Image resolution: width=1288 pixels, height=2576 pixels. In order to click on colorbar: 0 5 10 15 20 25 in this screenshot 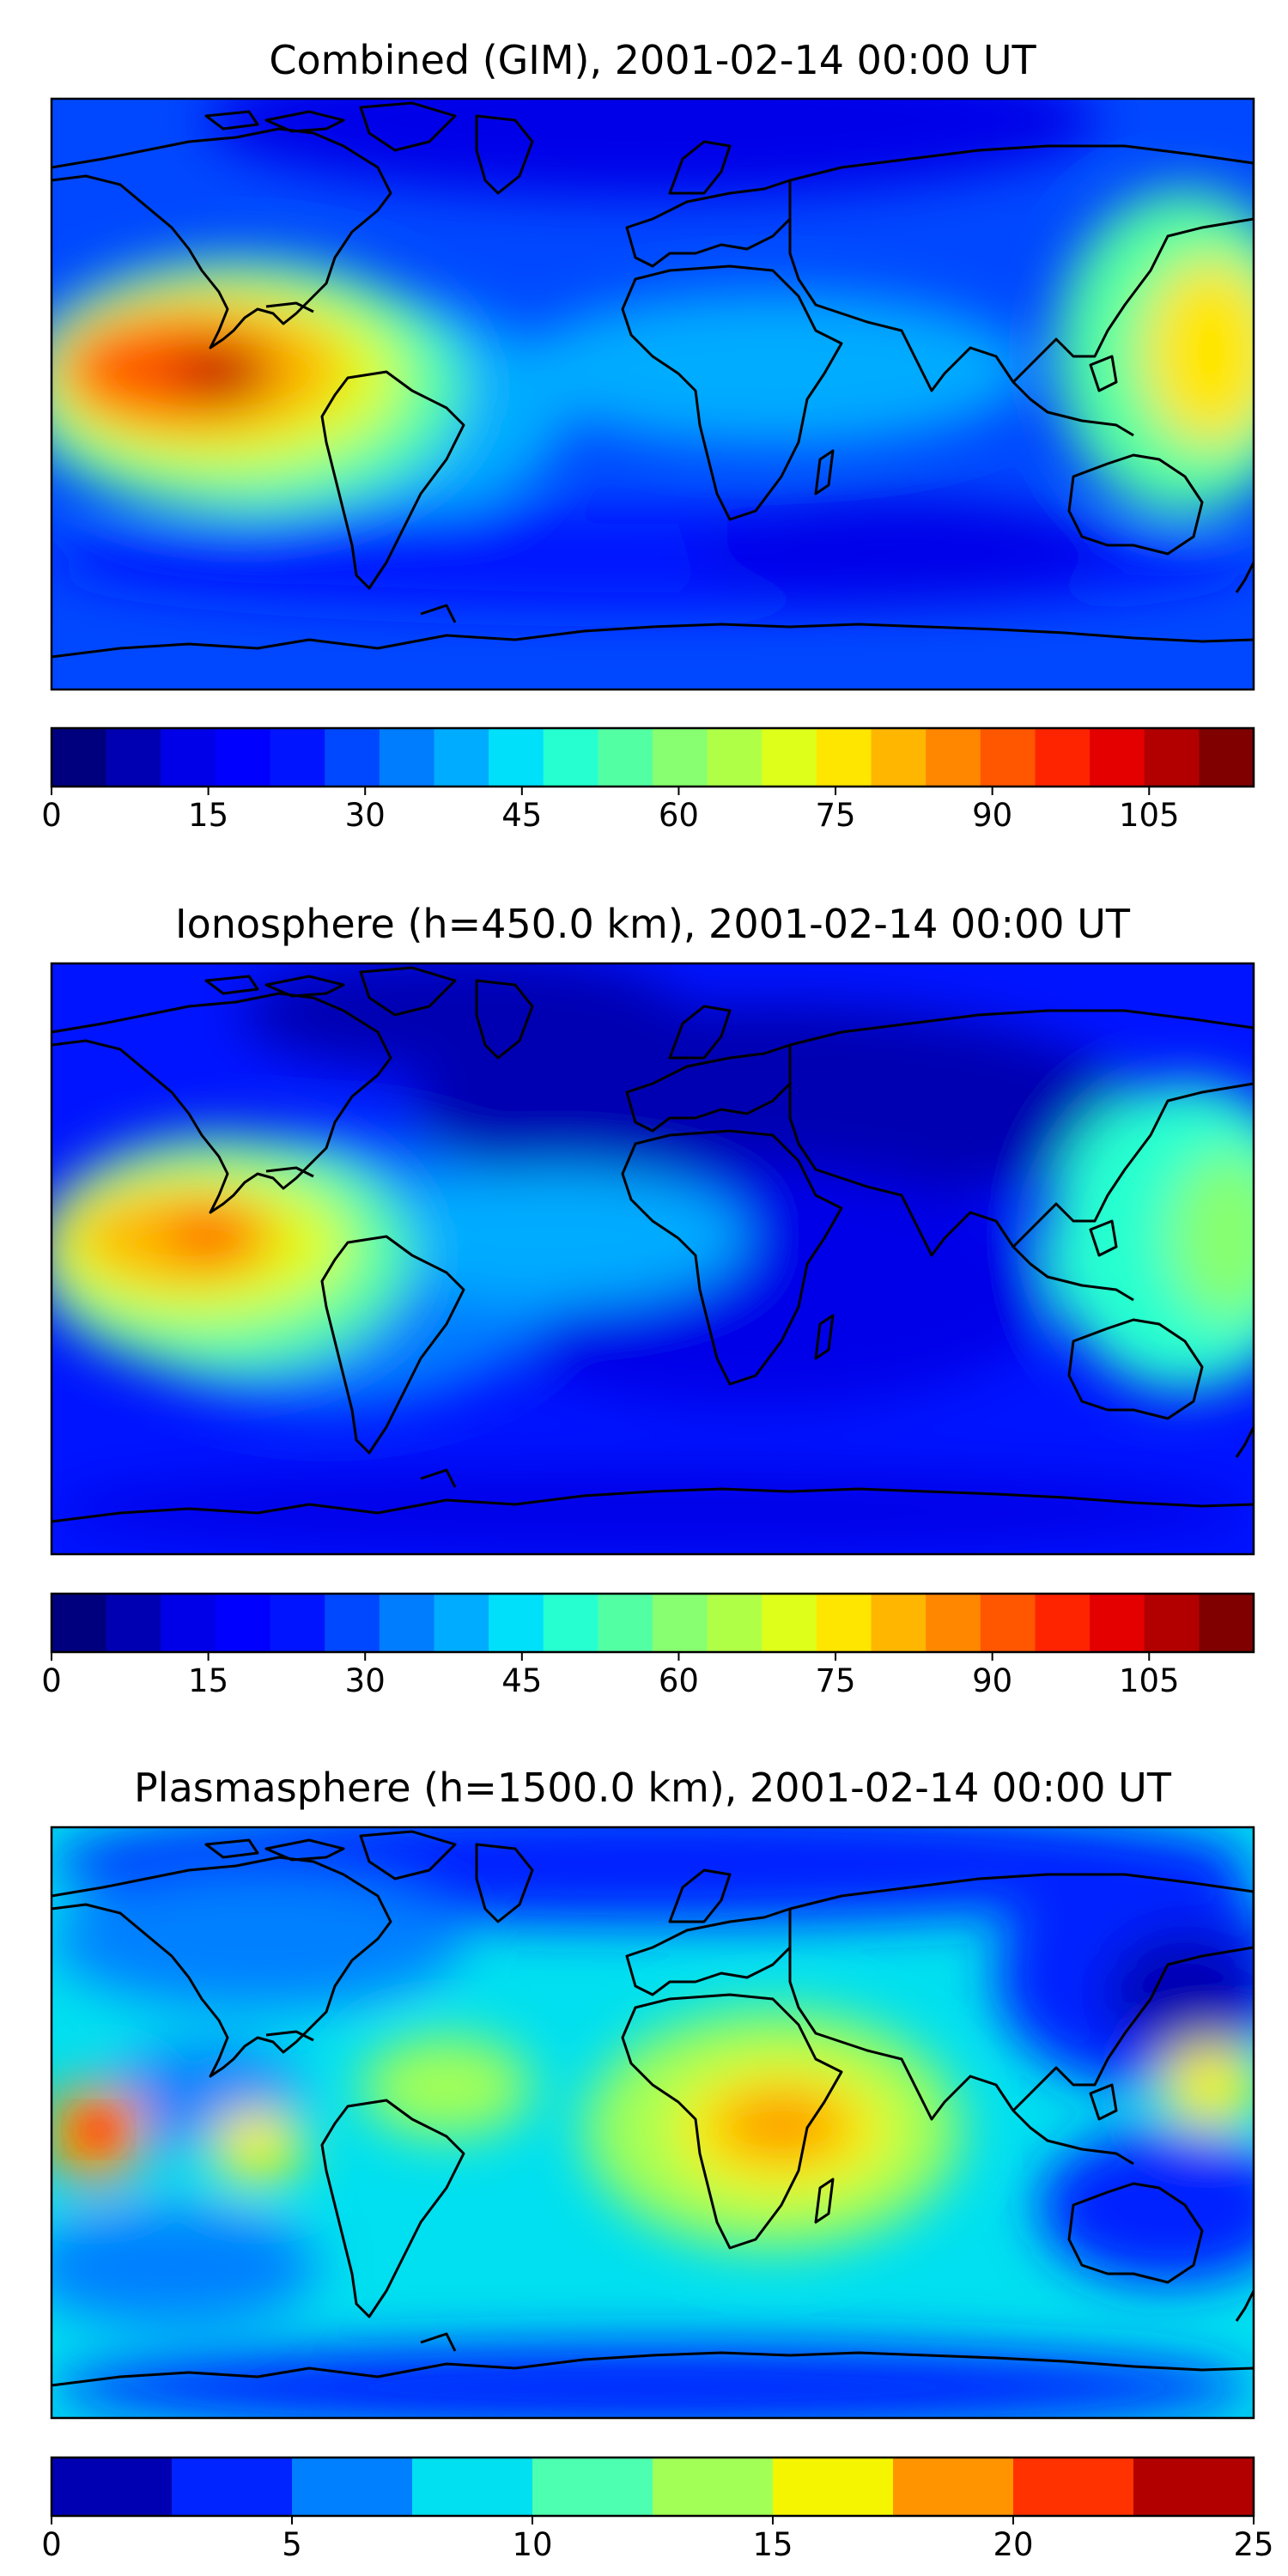, I will do `click(658, 2509)`.